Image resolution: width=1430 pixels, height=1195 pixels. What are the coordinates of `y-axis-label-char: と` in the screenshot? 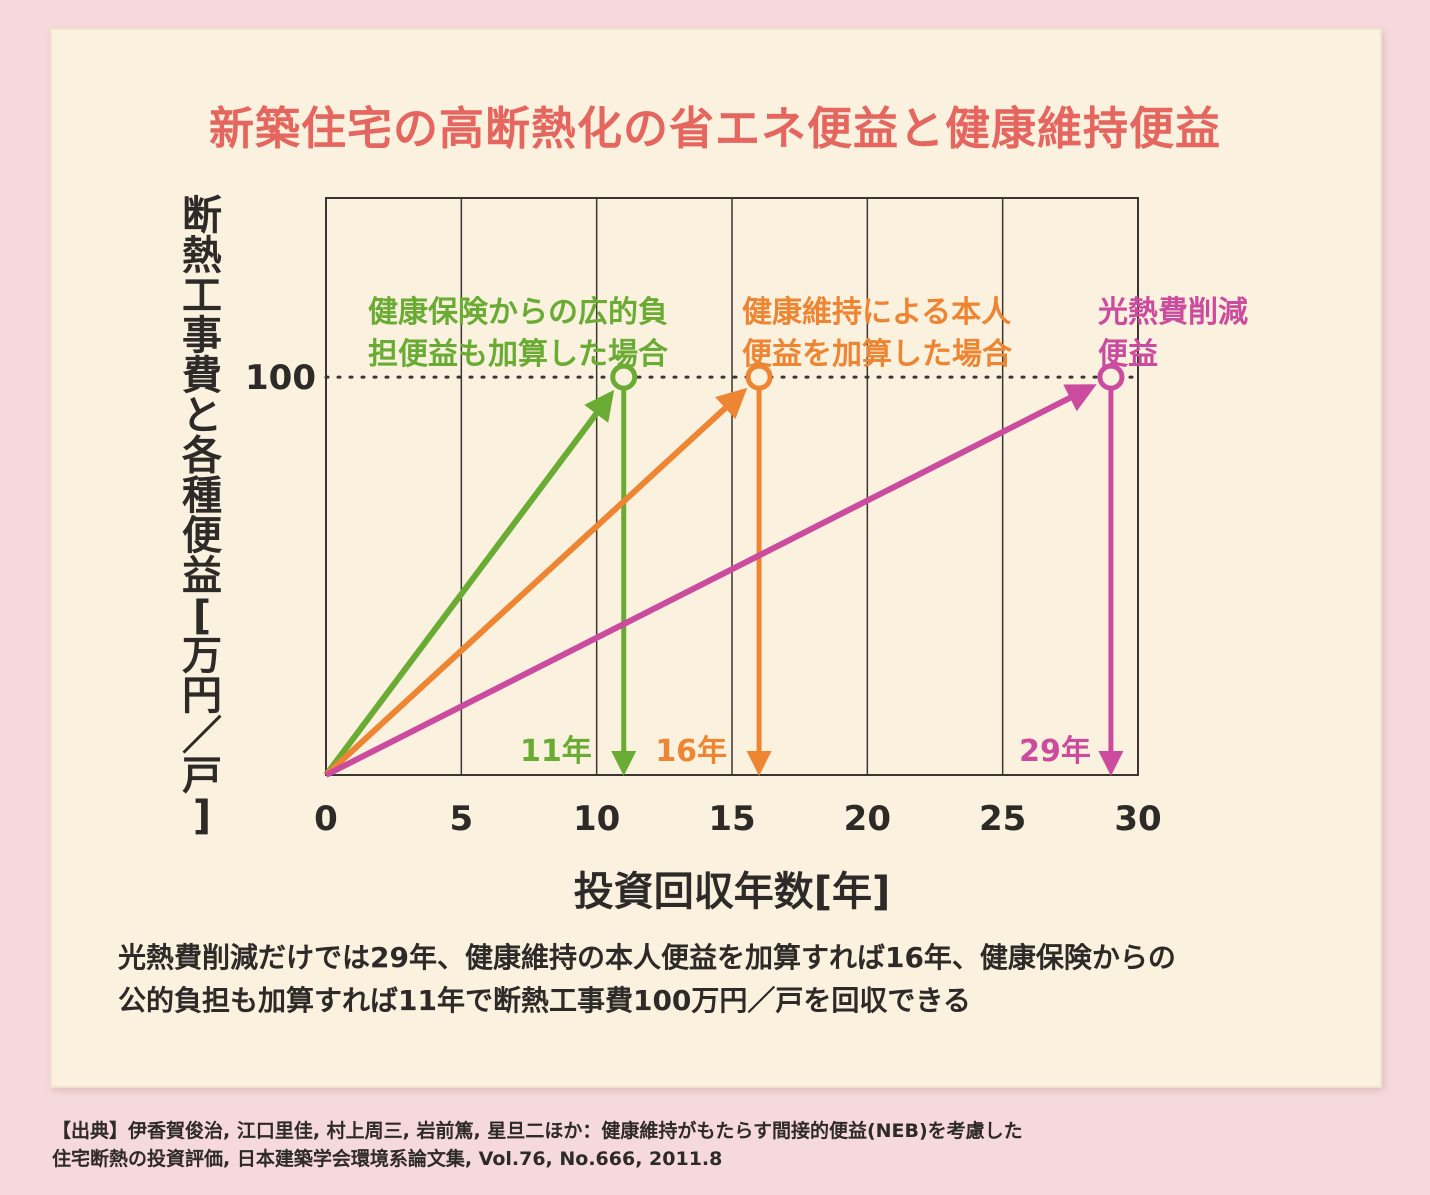 It's located at (202, 416).